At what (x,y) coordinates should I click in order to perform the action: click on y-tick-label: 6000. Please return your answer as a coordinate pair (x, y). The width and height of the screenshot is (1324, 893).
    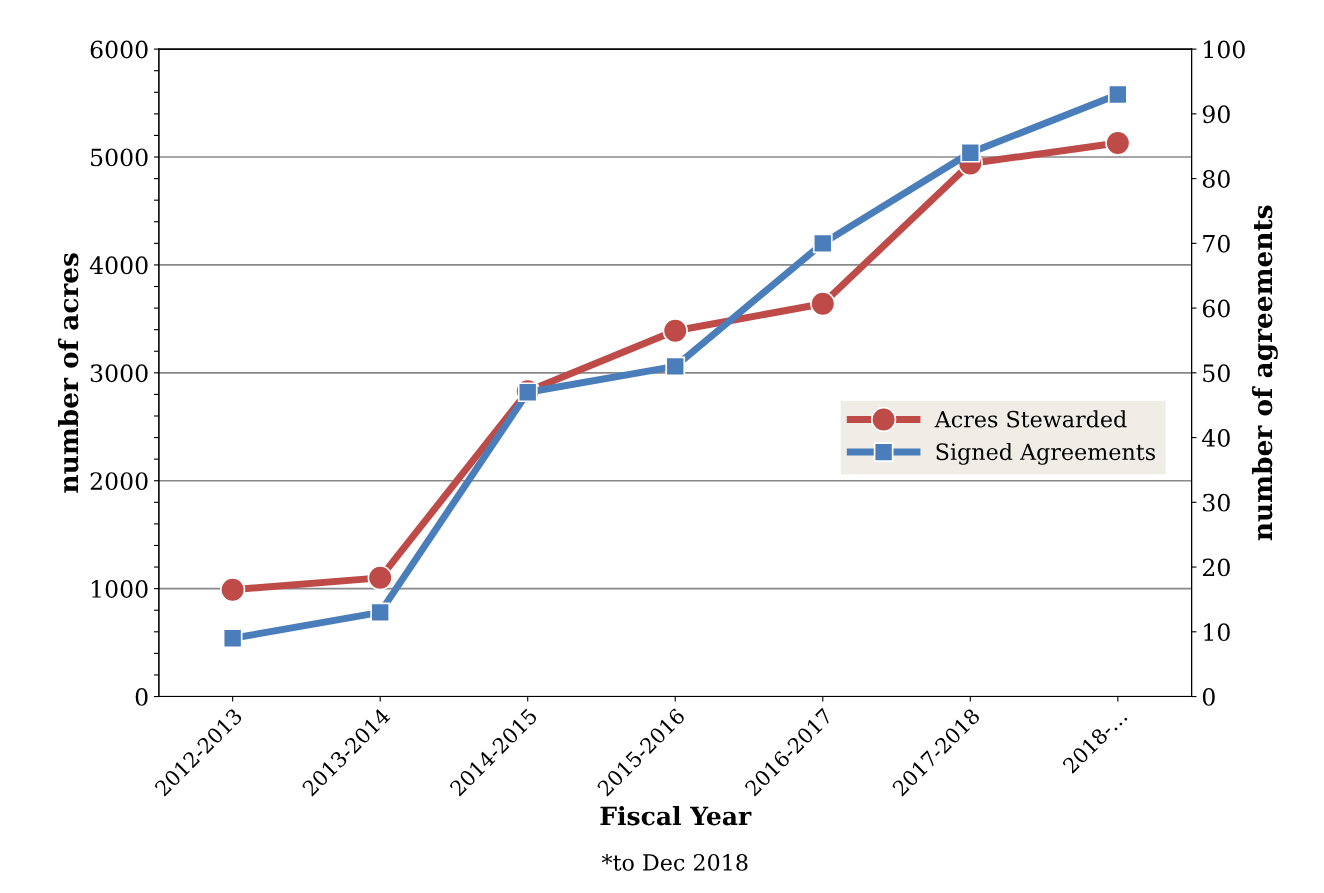
    Looking at the image, I should click on (119, 49).